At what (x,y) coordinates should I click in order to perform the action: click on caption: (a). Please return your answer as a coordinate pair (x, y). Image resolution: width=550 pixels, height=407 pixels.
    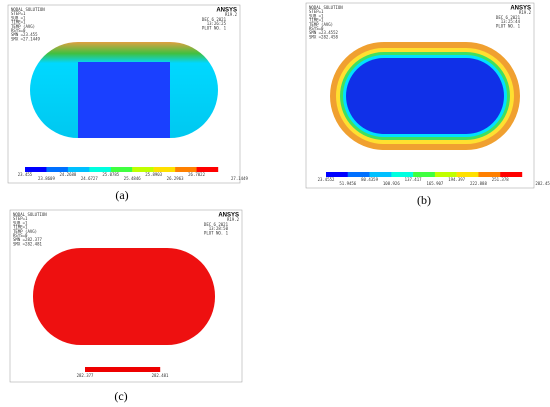
    Looking at the image, I should click on (121, 195).